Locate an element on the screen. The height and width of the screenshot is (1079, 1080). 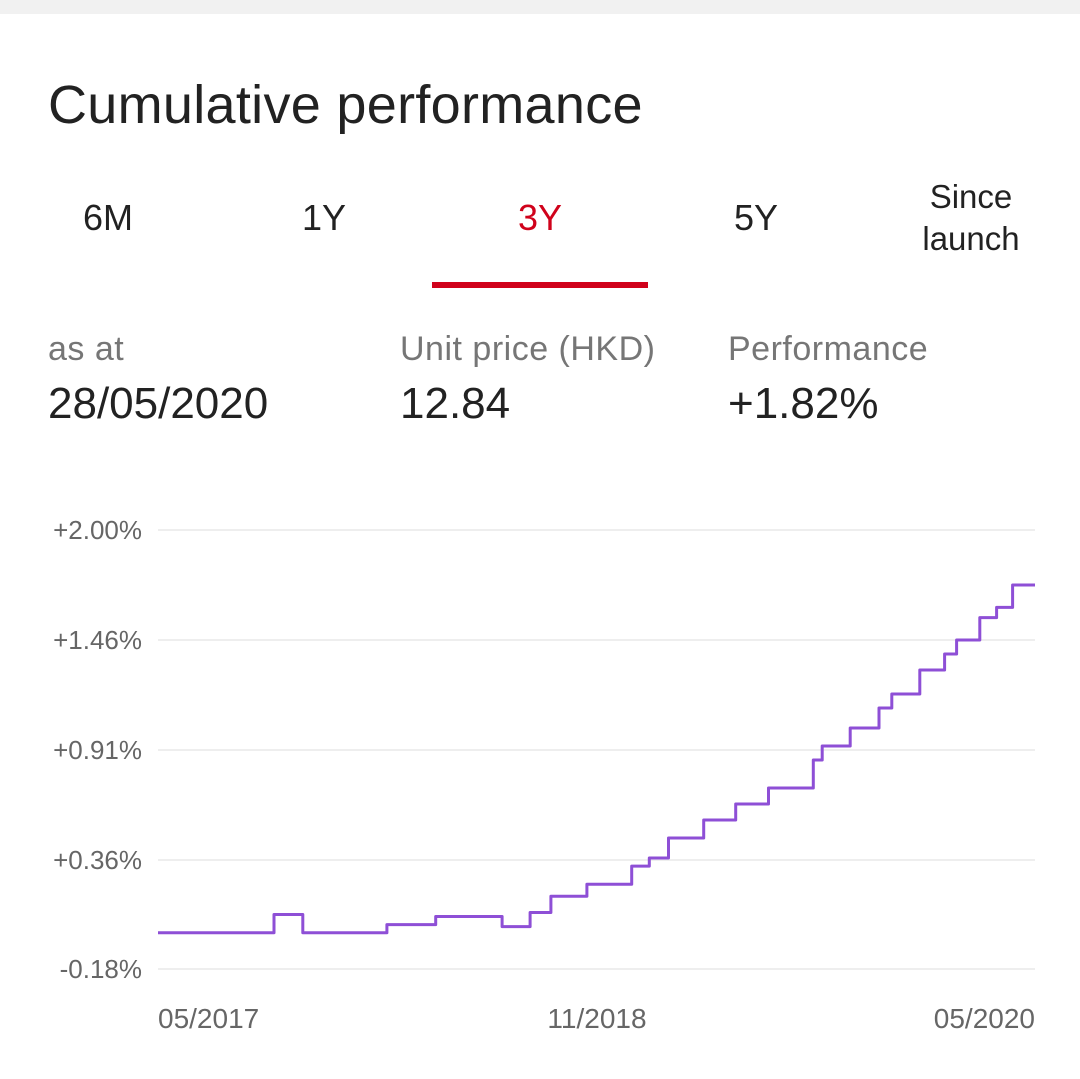
y-tick-label: +1.46% is located at coordinates (97, 640).